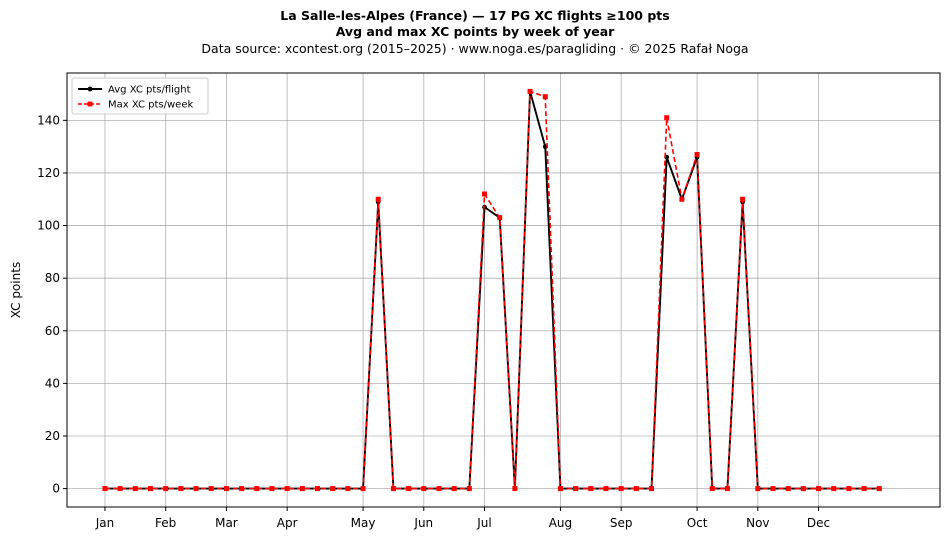 Image resolution: width=950 pixels, height=539 pixels. Describe the element at coordinates (287, 523) in the screenshot. I see `x-tick-label-apr: Apr` at that location.